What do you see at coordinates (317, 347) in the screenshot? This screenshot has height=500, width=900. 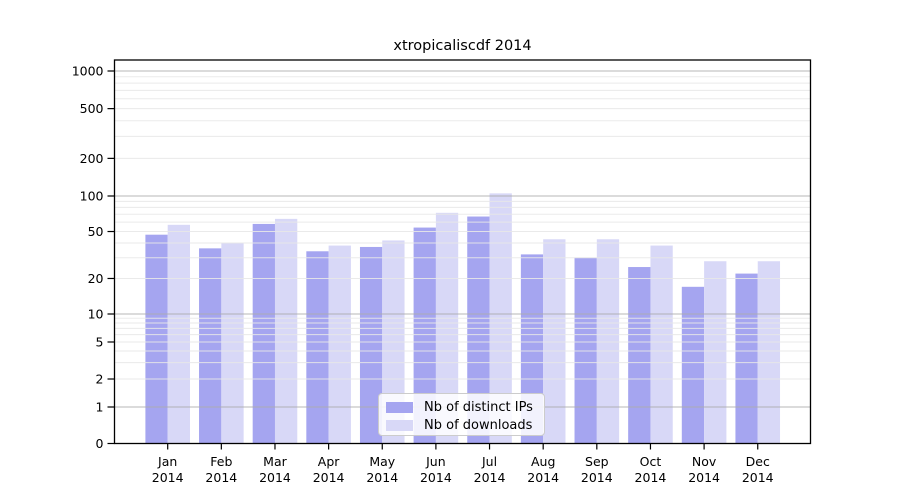 I see `bar-nb-of-distinct-ips-apr` at bounding box center [317, 347].